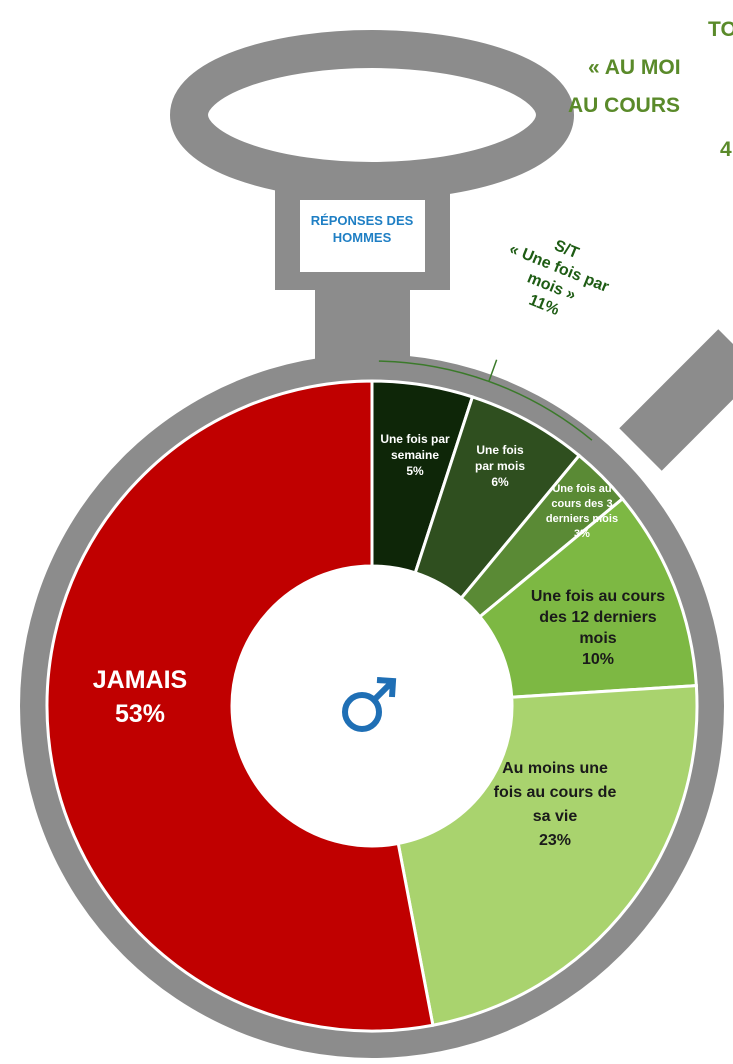 The image size is (733, 1064). I want to click on slice-label: Une fois par semaine 5%, so click(415, 455).